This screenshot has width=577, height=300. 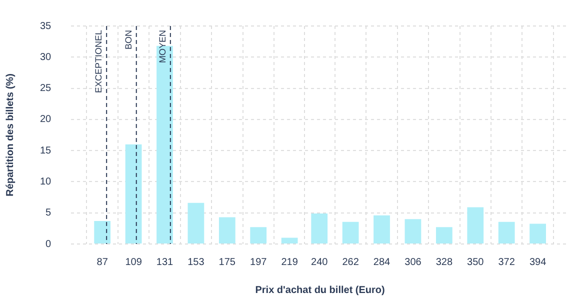 What do you see at coordinates (46, 182) in the screenshot?
I see `y-tick-label: 10` at bounding box center [46, 182].